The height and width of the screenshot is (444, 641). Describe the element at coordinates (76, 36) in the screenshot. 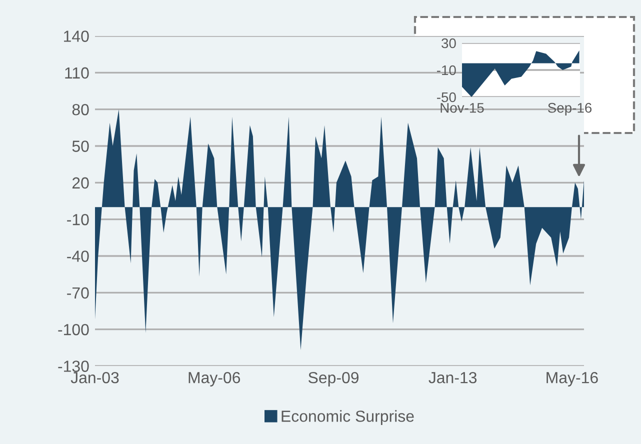

I see `y-tick-label: 140` at that location.